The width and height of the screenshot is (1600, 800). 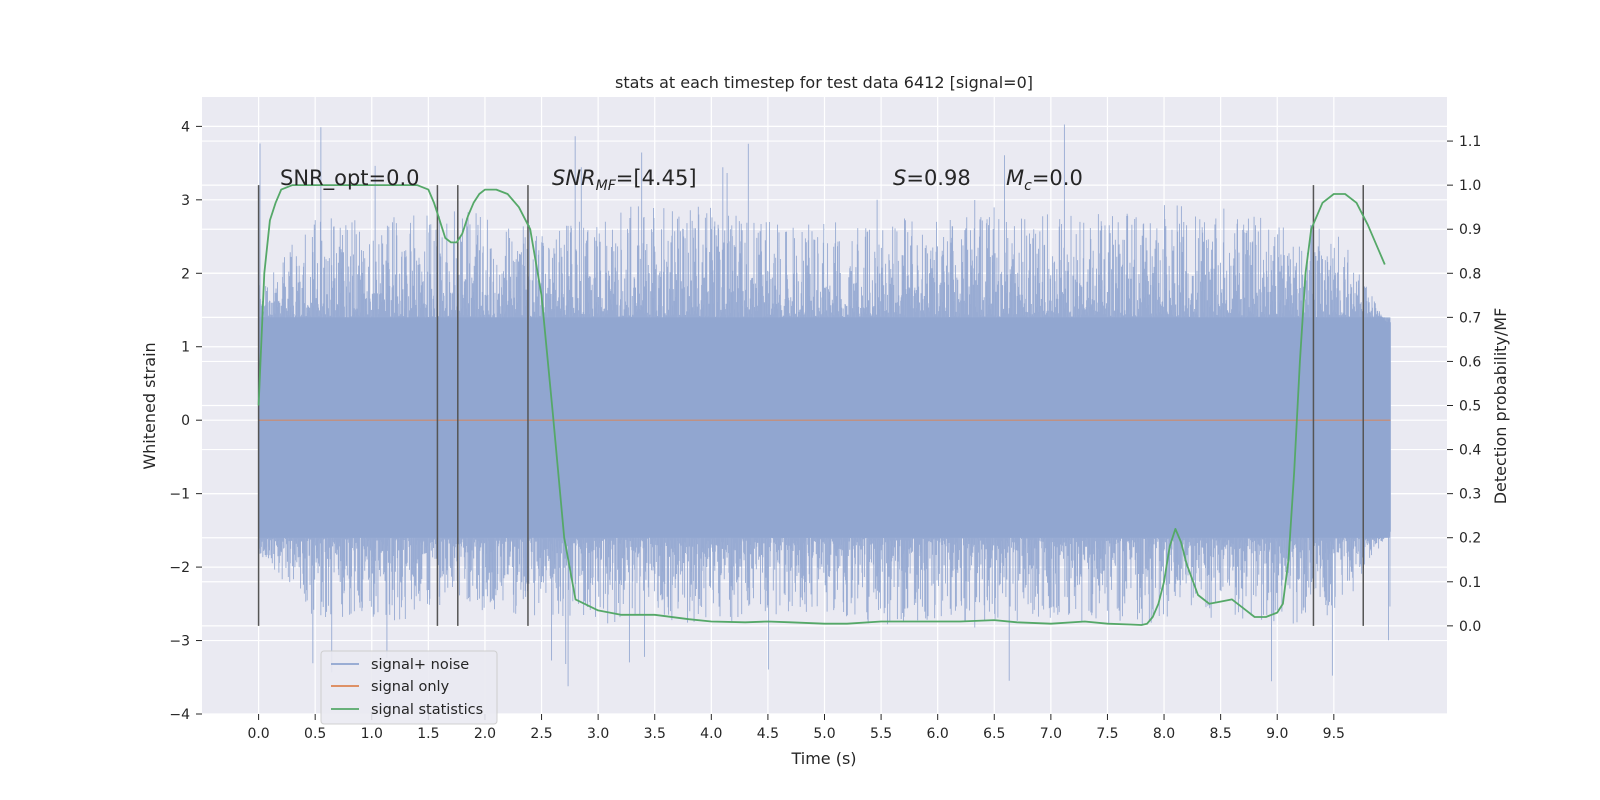 I want to click on y2-tick-label: 0.7, so click(x=1470, y=318).